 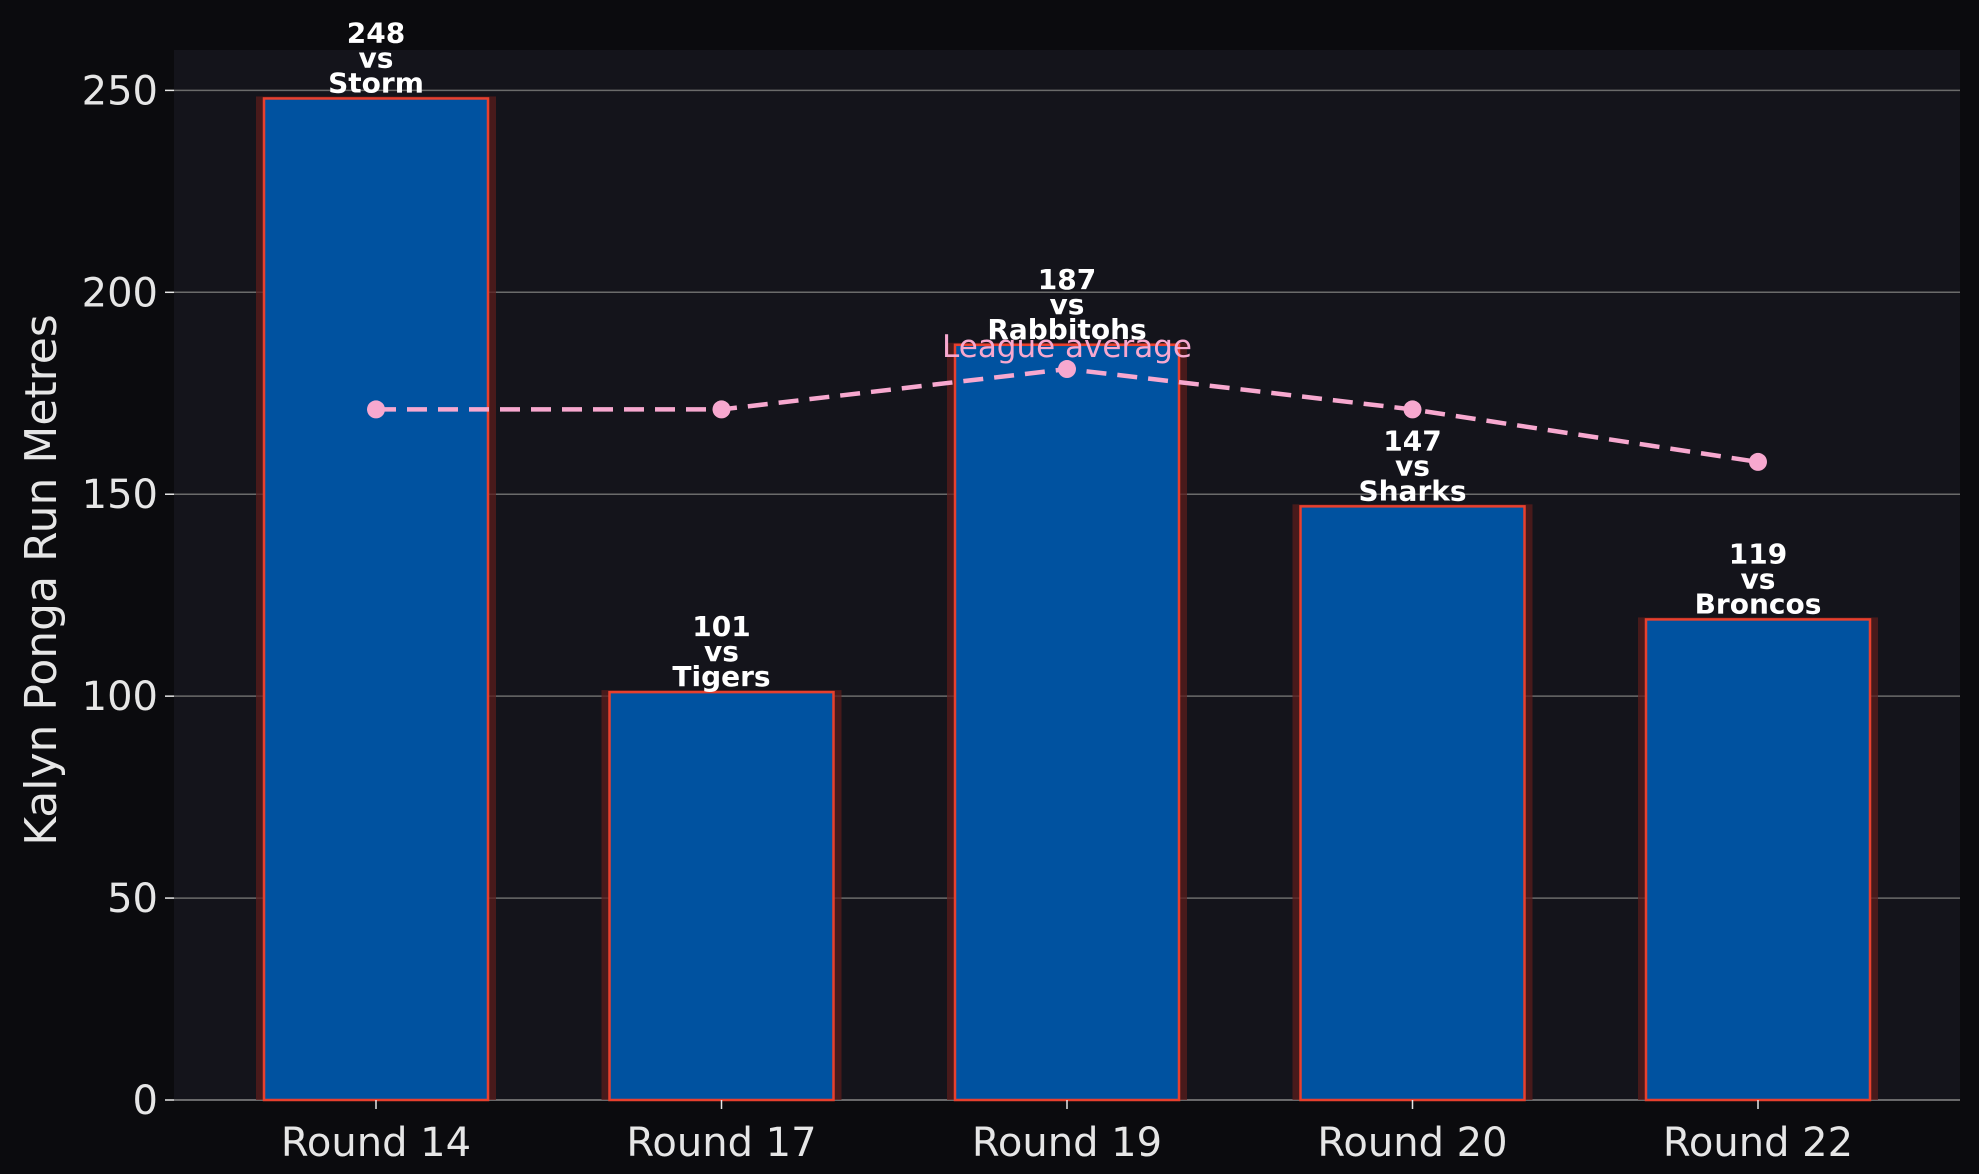 I want to click on y-tick-label: 250, so click(x=120, y=91).